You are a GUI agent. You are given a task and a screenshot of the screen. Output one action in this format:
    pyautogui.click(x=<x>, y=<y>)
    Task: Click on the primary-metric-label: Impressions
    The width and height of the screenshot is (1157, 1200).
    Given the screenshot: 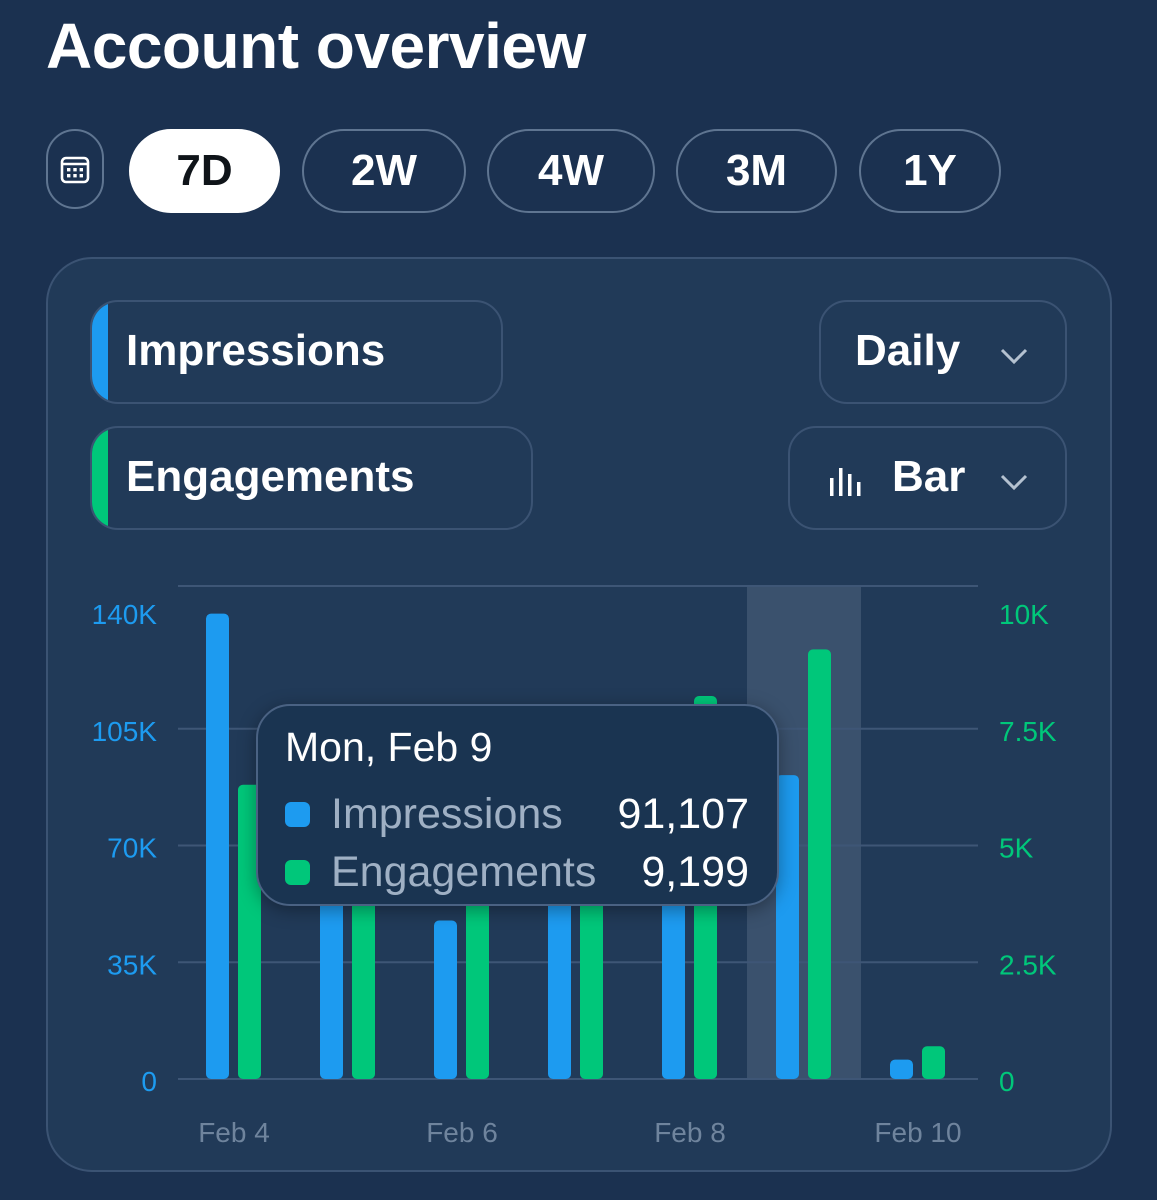 What is the action you would take?
    pyautogui.click(x=256, y=350)
    